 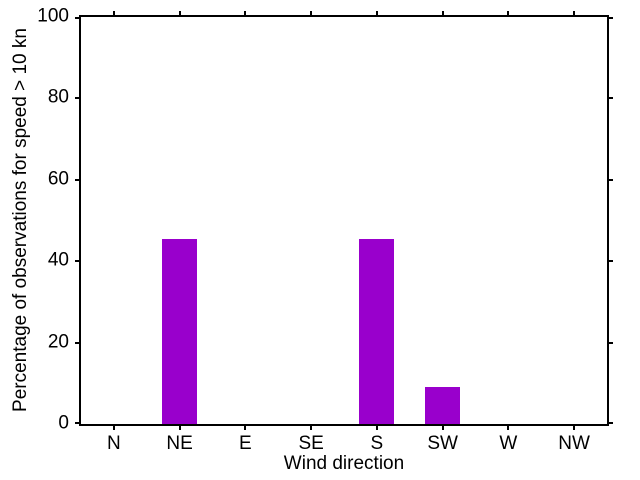 What do you see at coordinates (508, 443) in the screenshot?
I see `x-tick-label: W` at bounding box center [508, 443].